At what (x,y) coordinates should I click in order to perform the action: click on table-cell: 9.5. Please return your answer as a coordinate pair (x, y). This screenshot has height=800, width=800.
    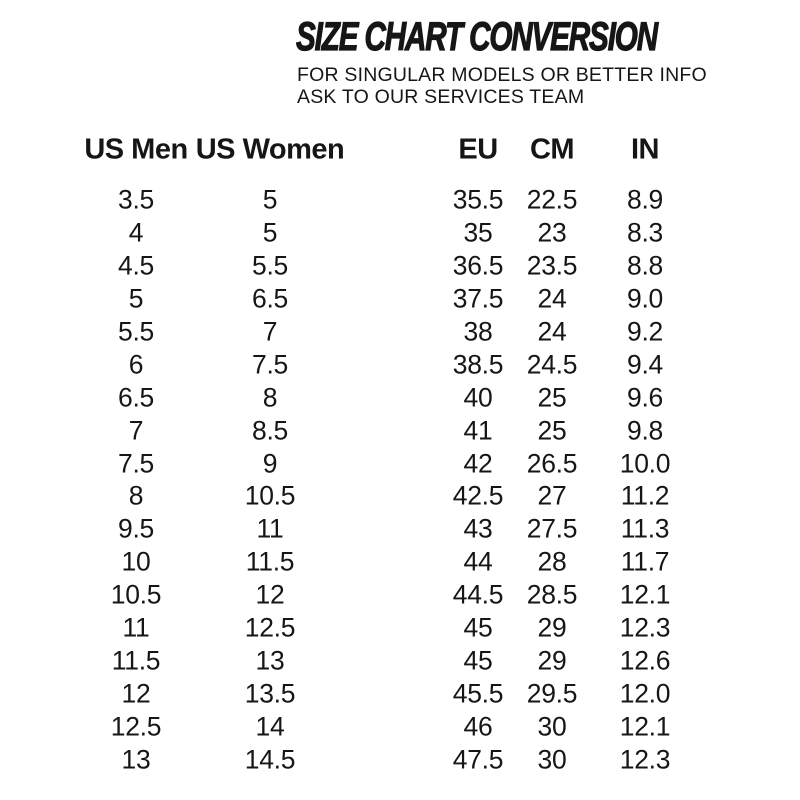
    Looking at the image, I should click on (136, 528).